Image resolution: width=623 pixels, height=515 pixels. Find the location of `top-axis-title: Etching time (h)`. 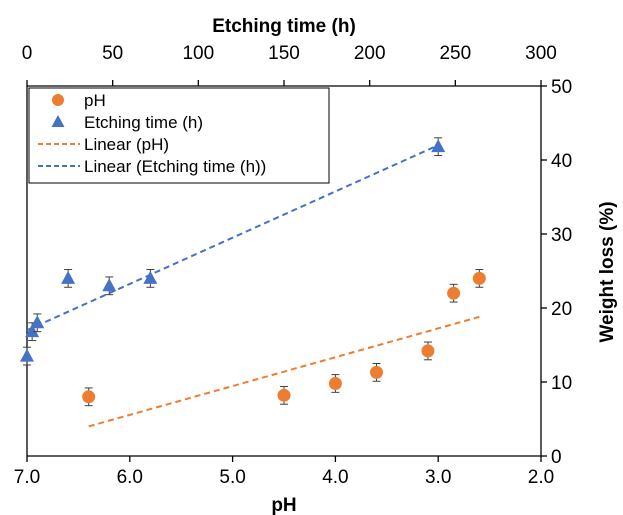

top-axis-title: Etching time (h) is located at coordinates (284, 26).